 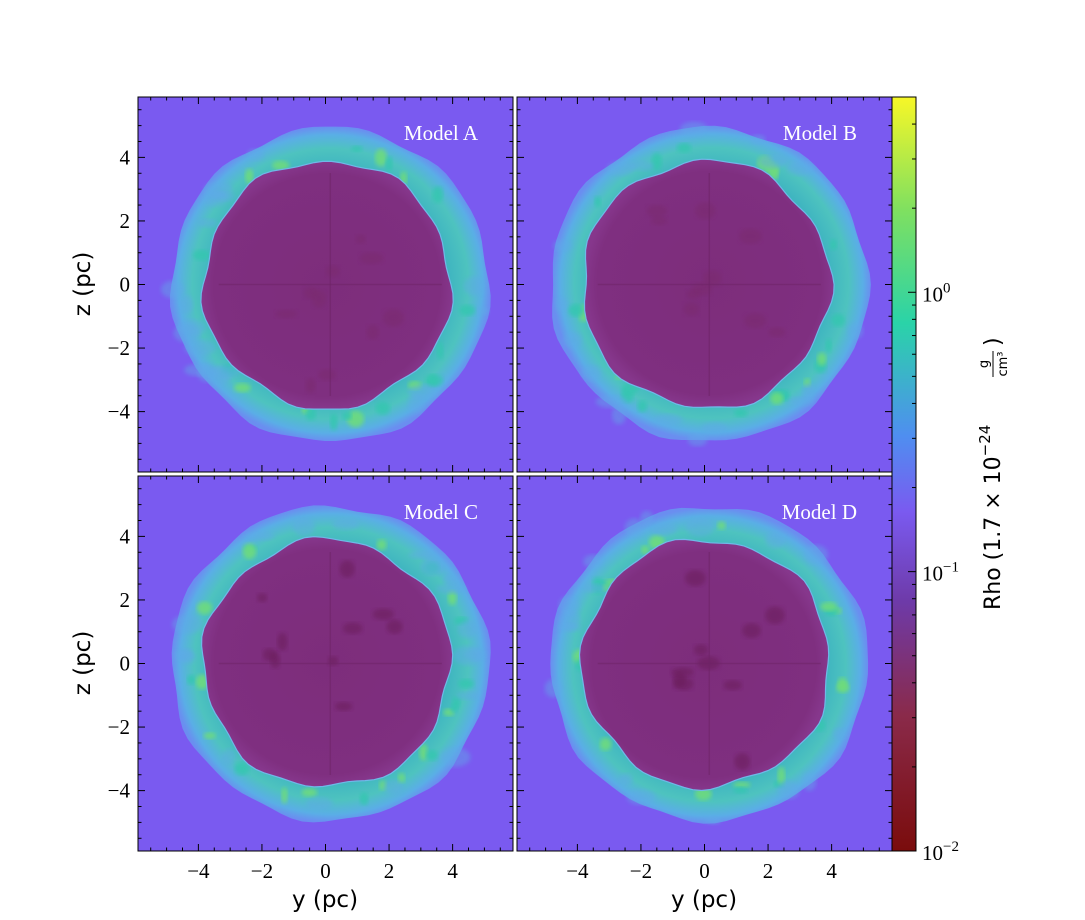 I want to click on colorbar-tick-label: 10⁻², so click(x=940, y=852).